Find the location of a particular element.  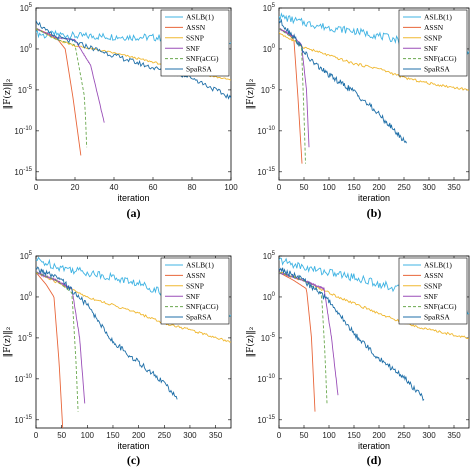

panel-label: (a) is located at coordinates (134, 213).